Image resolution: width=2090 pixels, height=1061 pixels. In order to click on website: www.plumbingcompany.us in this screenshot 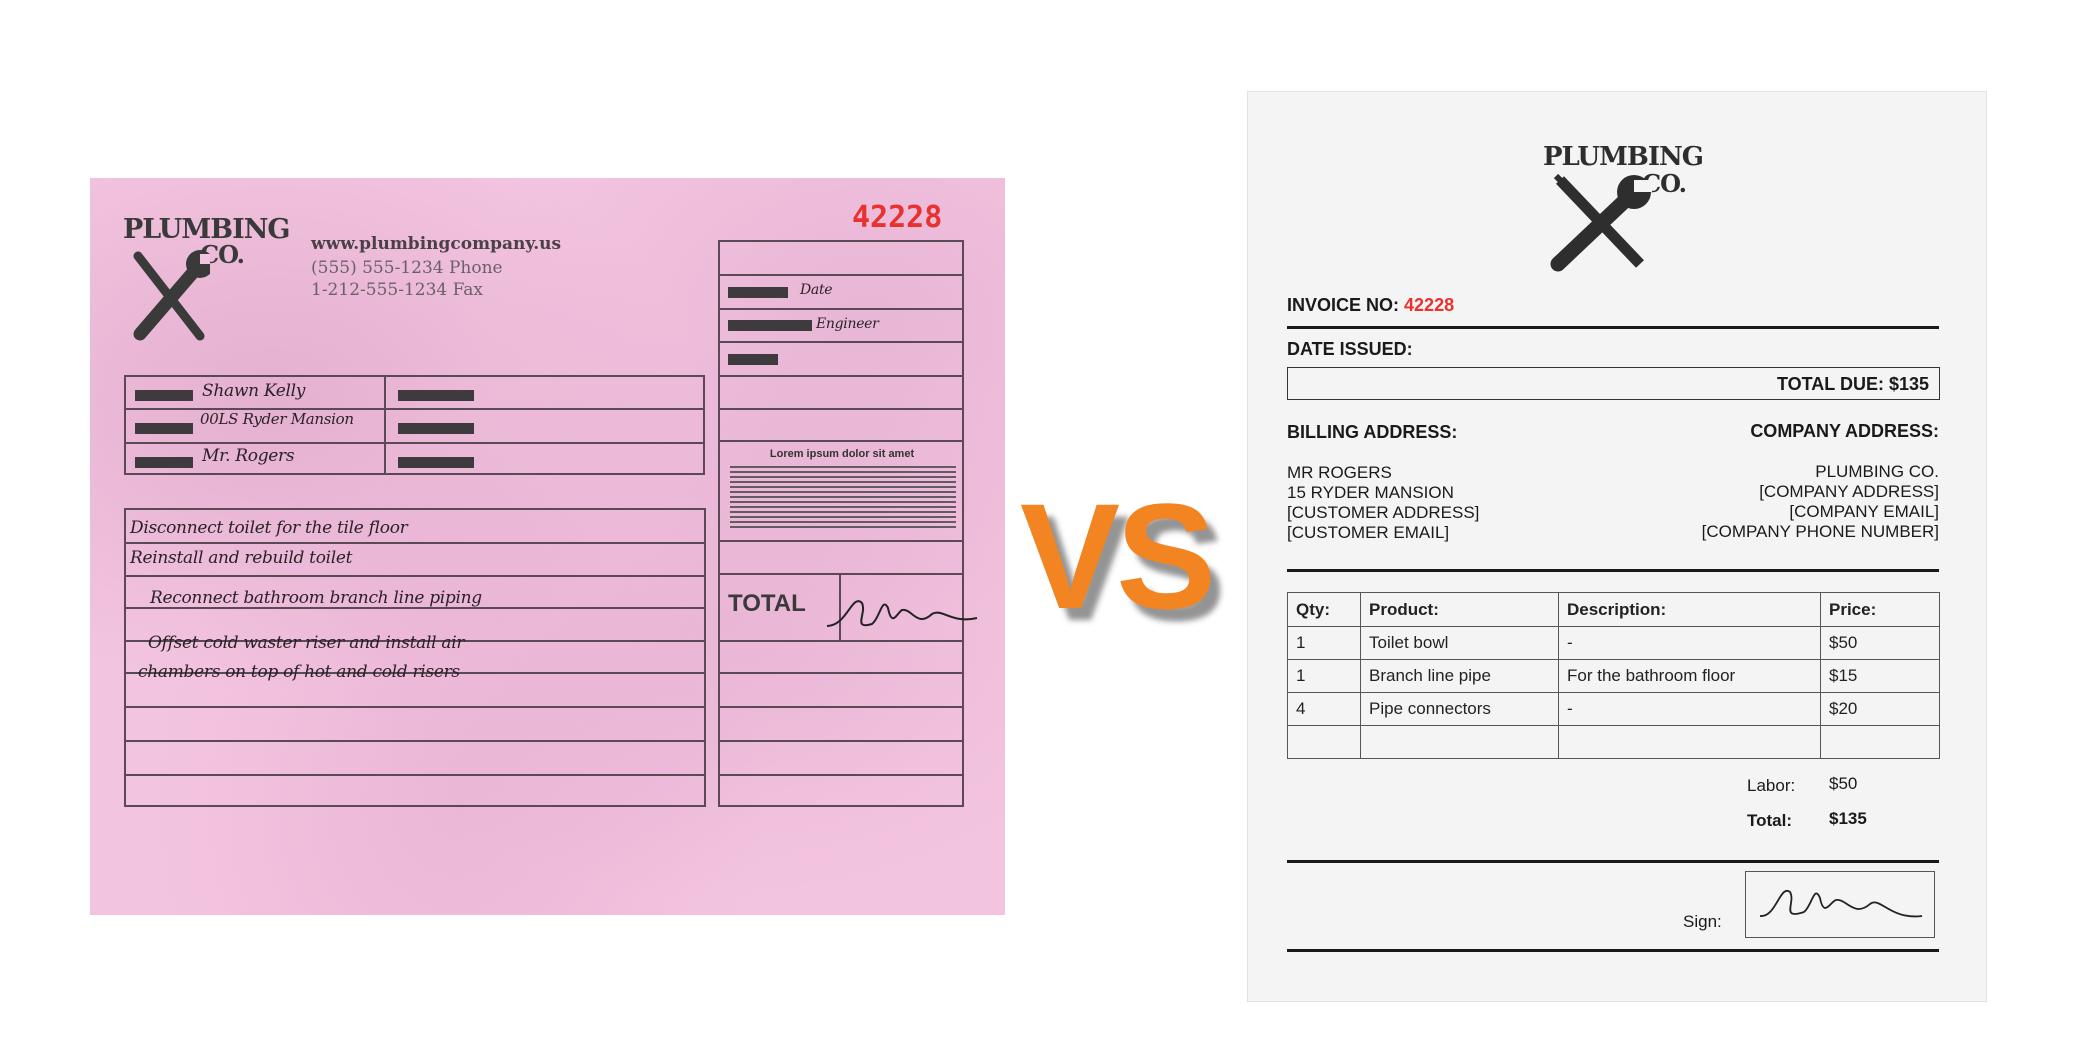, I will do `click(436, 244)`.